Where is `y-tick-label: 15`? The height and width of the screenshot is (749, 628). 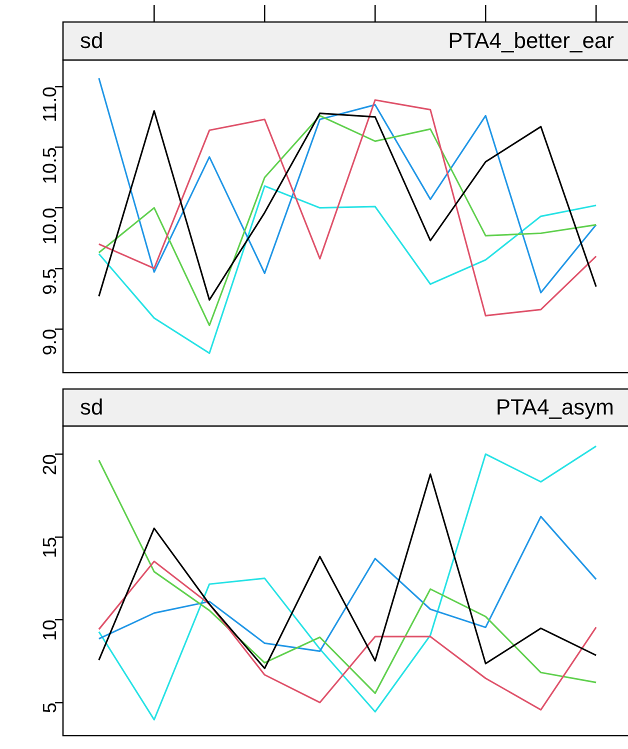
y-tick-label: 15 is located at coordinates (51, 547).